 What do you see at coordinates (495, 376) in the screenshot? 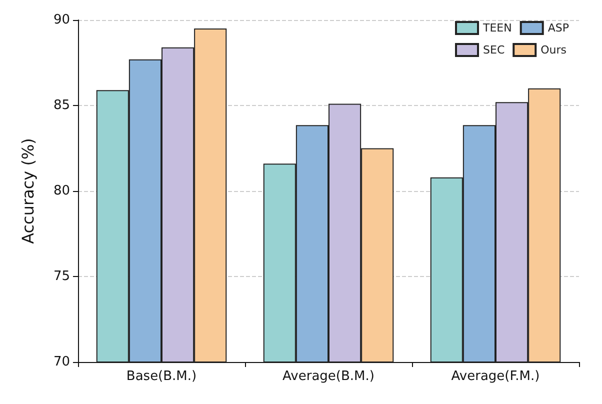
I see `x-tick-label: Average(F.M.)` at bounding box center [495, 376].